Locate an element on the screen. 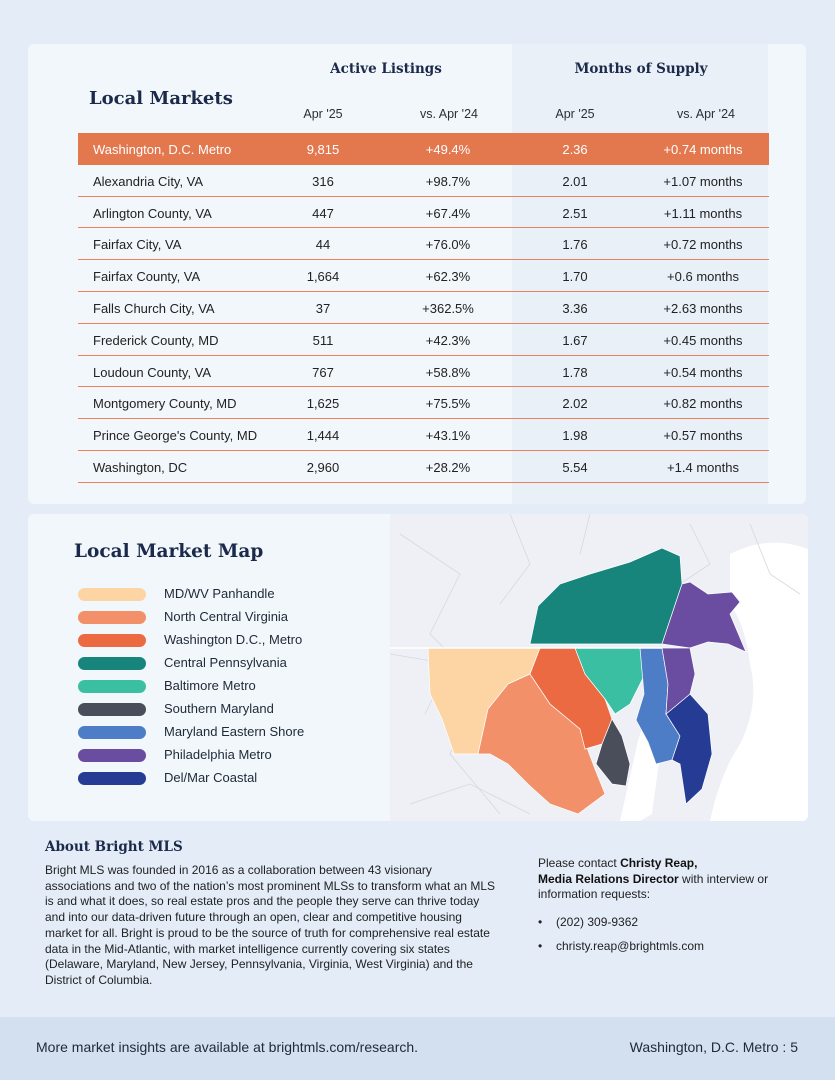 The width and height of the screenshot is (835, 1080). contact-prefix: Please contact is located at coordinates (579, 863).